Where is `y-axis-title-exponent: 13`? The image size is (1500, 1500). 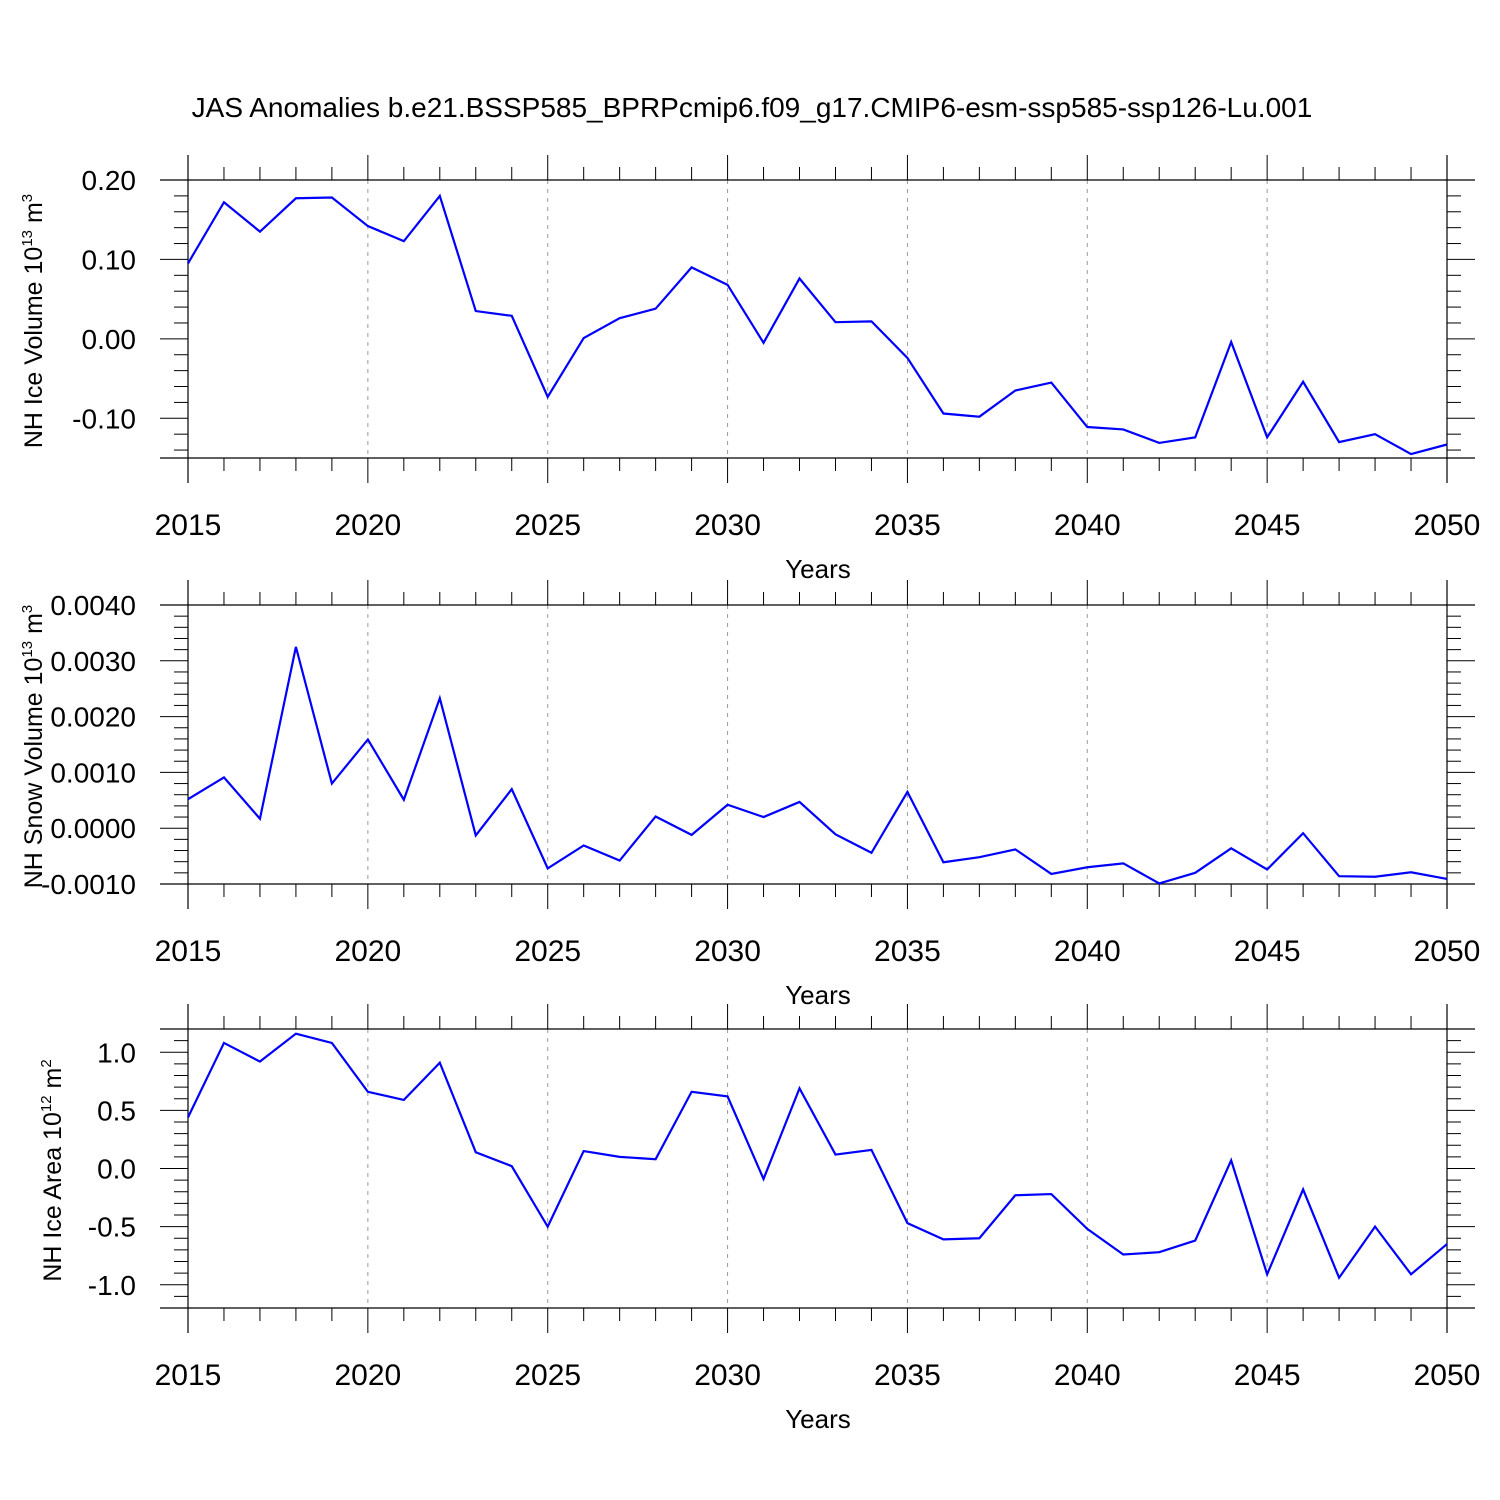
y-axis-title-exponent: 13 is located at coordinates (27, 238).